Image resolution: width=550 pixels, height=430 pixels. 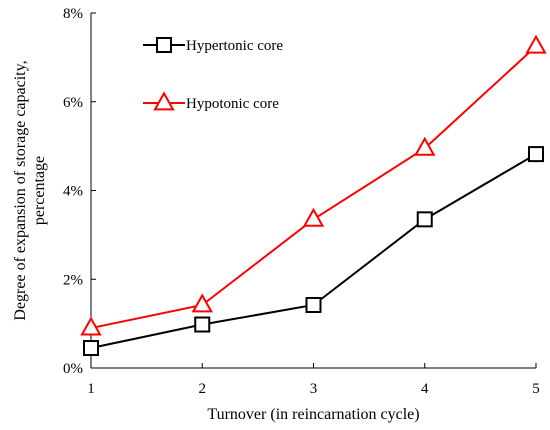 What do you see at coordinates (73, 369) in the screenshot?
I see `y-tick-label: 0%` at bounding box center [73, 369].